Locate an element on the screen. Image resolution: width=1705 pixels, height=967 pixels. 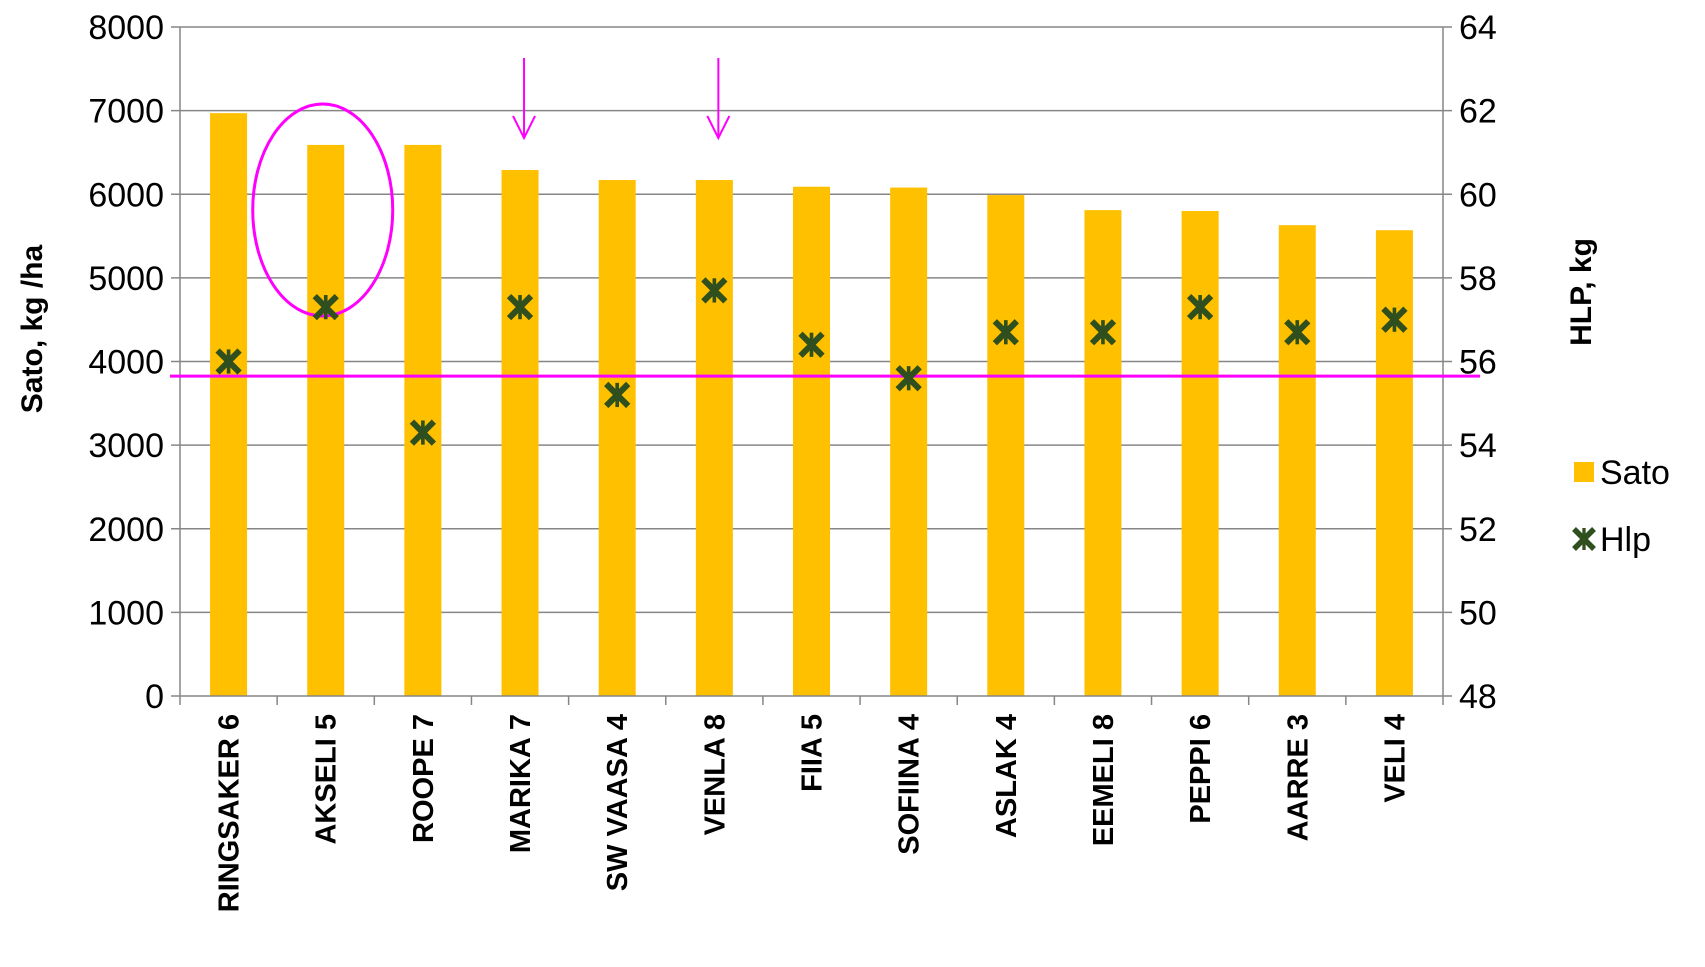
category-label-aarre-3: AARRE 3 is located at coordinates (1298, 777).